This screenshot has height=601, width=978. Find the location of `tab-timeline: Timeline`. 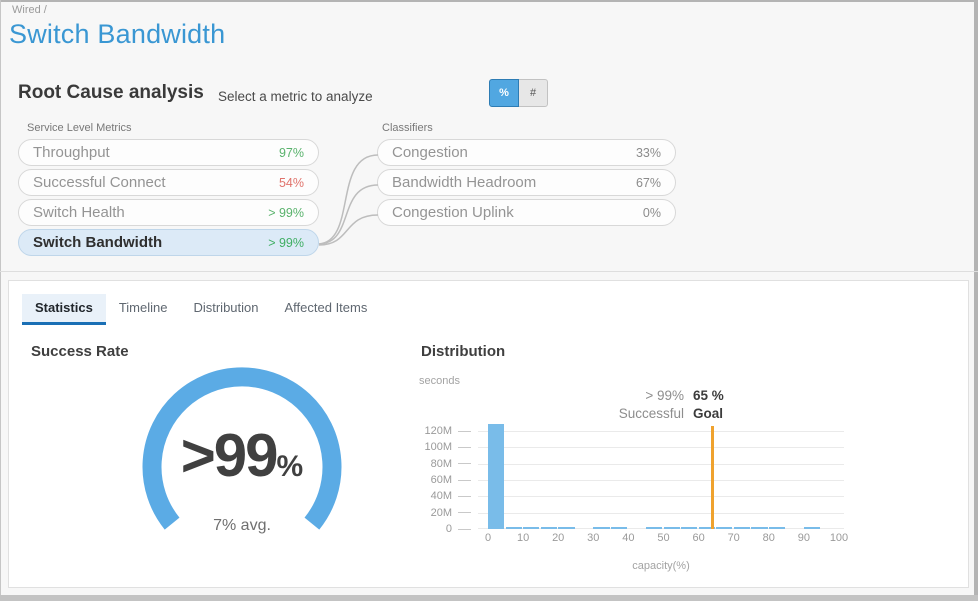

tab-timeline: Timeline is located at coordinates (143, 307).